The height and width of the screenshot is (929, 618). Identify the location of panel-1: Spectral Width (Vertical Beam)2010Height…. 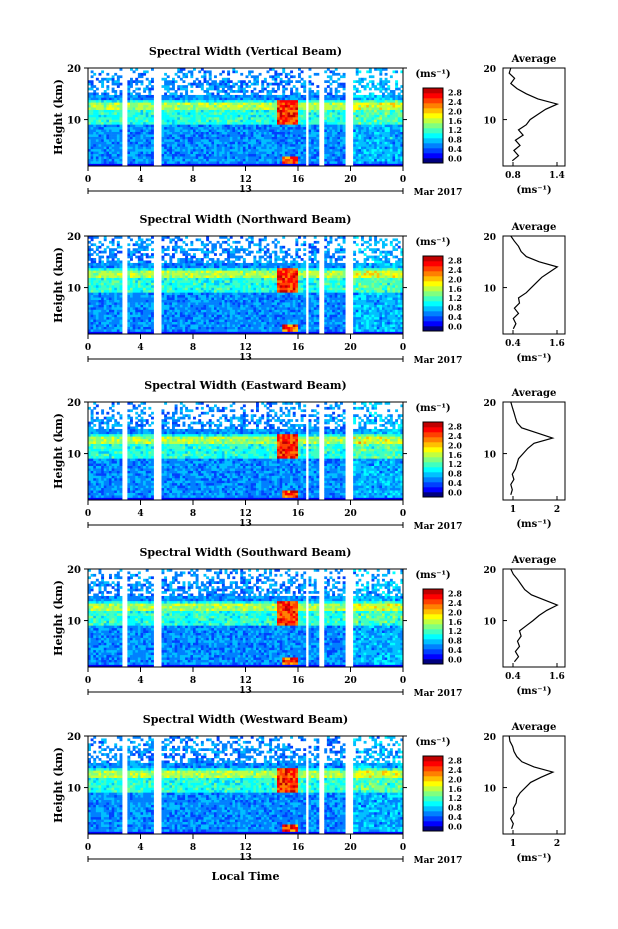
(309, 121).